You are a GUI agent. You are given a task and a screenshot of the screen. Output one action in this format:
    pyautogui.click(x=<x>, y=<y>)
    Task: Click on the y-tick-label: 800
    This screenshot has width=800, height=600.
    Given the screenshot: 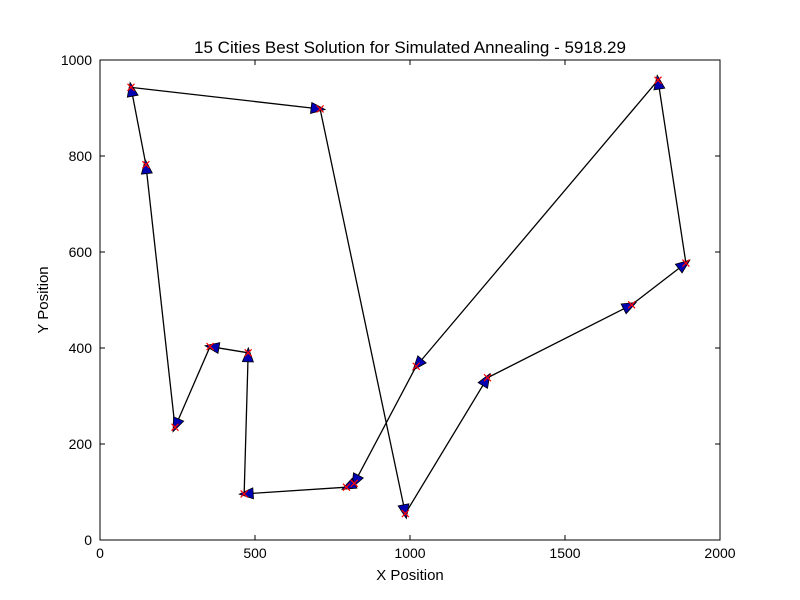 What is the action you would take?
    pyautogui.click(x=81, y=156)
    